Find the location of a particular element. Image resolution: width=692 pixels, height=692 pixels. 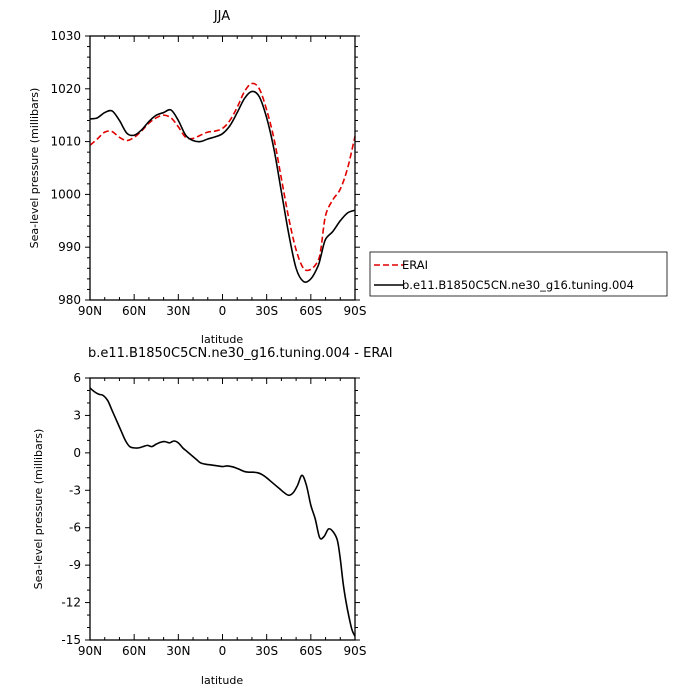

legend-entry-erai: ERAI is located at coordinates (415, 265).